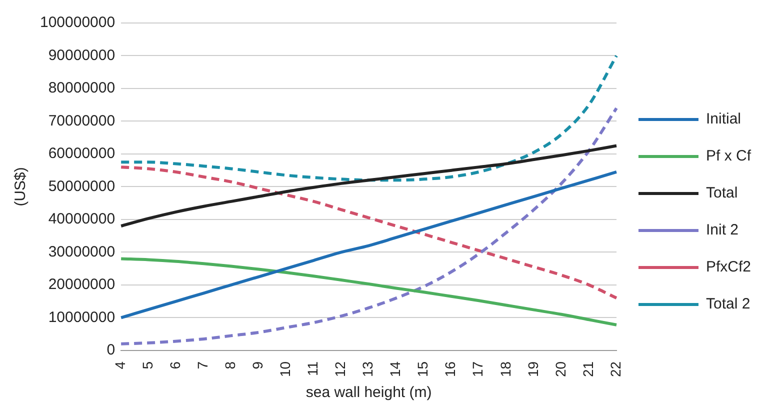 The width and height of the screenshot is (779, 414). I want to click on x-tick-label: 11, so click(312, 368).